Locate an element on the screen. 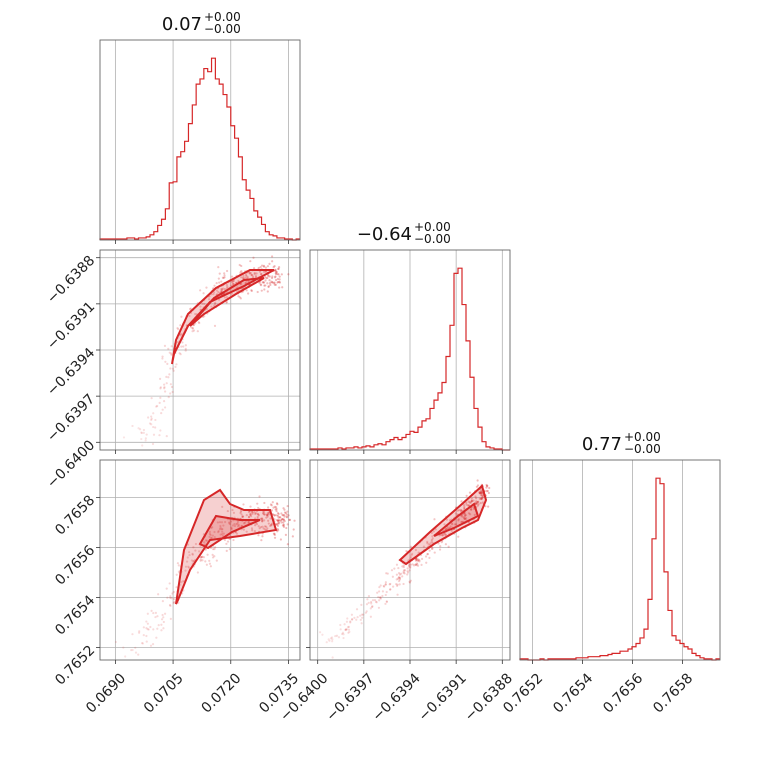 Image resolution: width=760 pixels, height=760 pixels. histogram-1-step-line is located at coordinates (409, 359).